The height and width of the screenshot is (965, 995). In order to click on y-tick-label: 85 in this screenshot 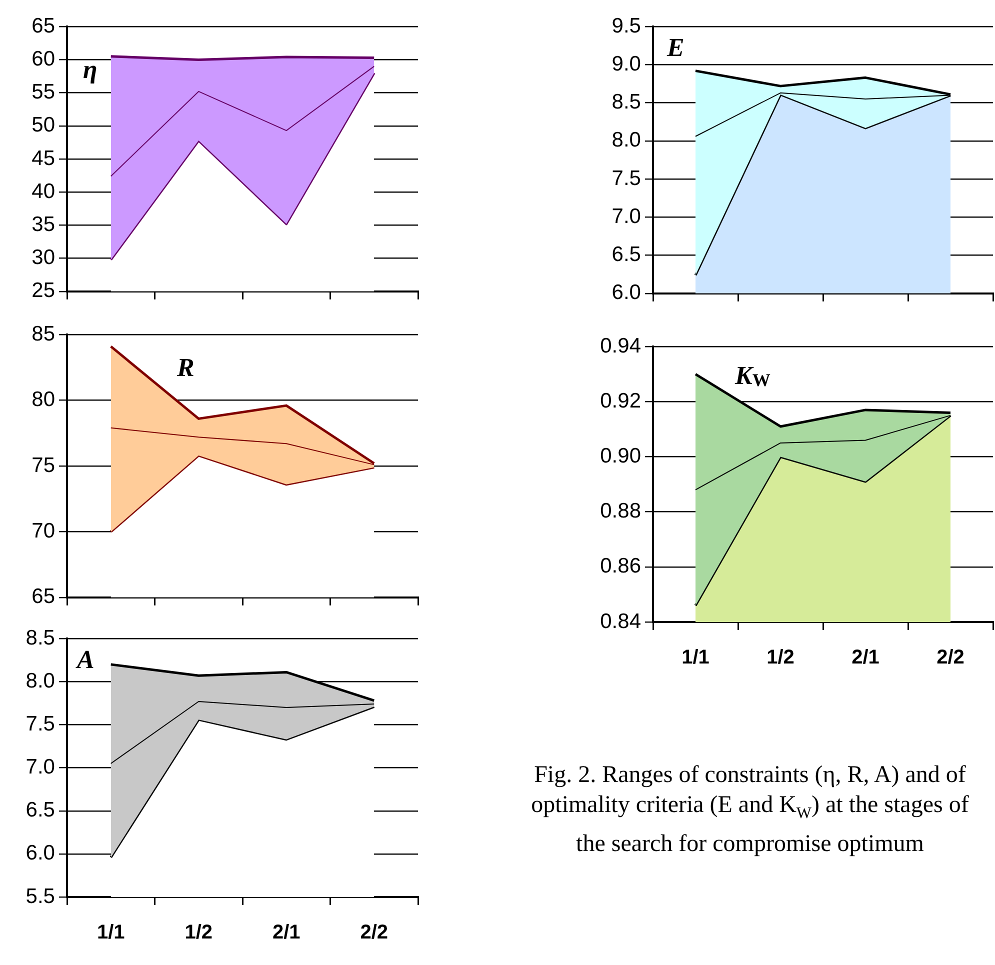, I will do `click(43, 334)`.